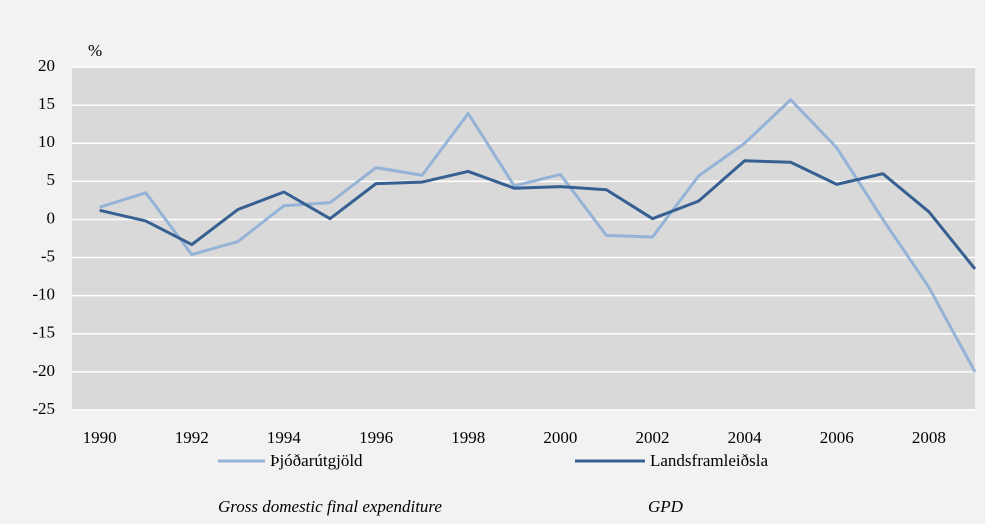  What do you see at coordinates (284, 437) in the screenshot?
I see `x-tick-label: 1994` at bounding box center [284, 437].